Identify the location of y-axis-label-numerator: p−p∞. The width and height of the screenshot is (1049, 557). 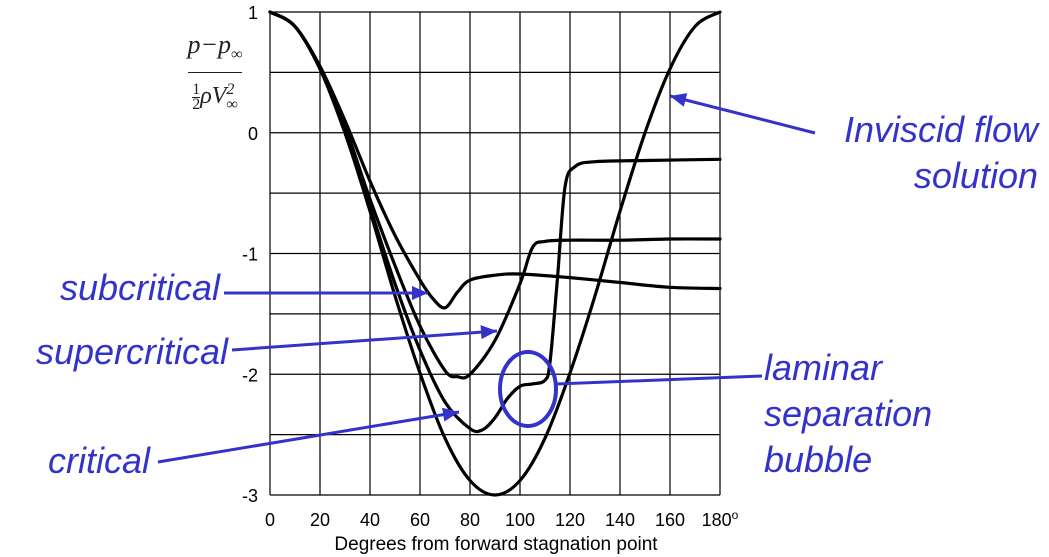
(215, 52).